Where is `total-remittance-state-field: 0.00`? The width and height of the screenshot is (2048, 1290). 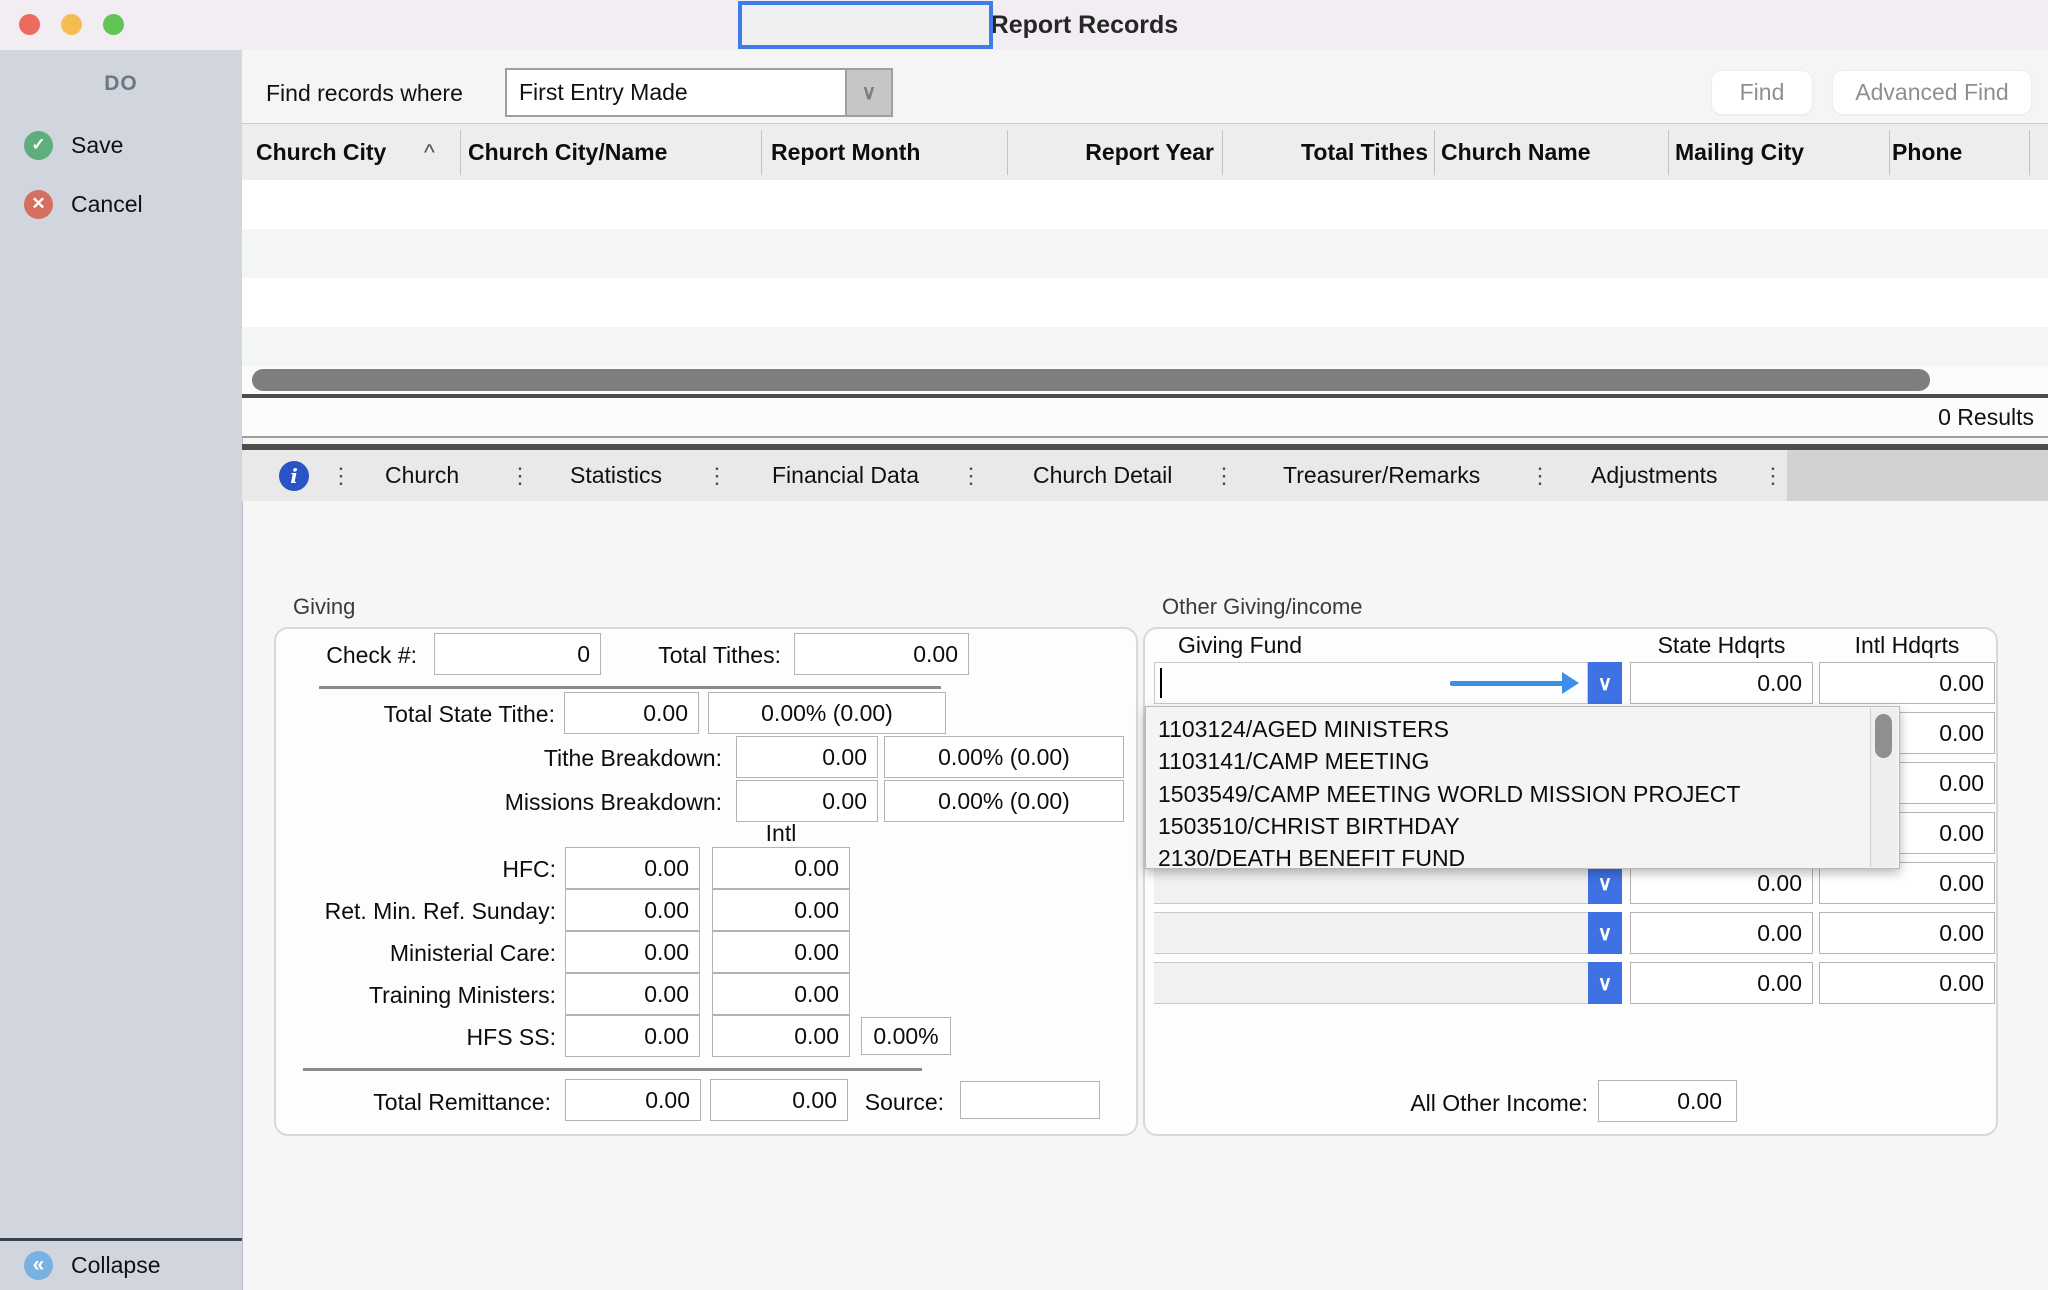 total-remittance-state-field: 0.00 is located at coordinates (633, 1100).